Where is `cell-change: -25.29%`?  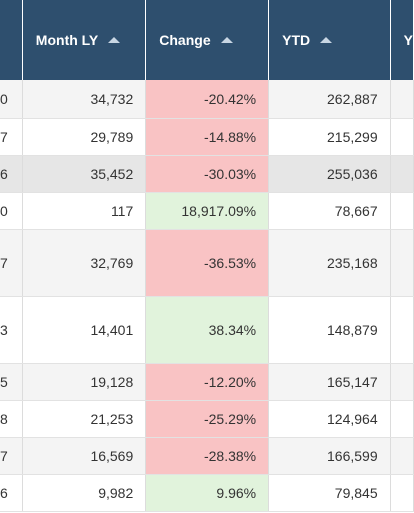 cell-change: -25.29% is located at coordinates (207, 419).